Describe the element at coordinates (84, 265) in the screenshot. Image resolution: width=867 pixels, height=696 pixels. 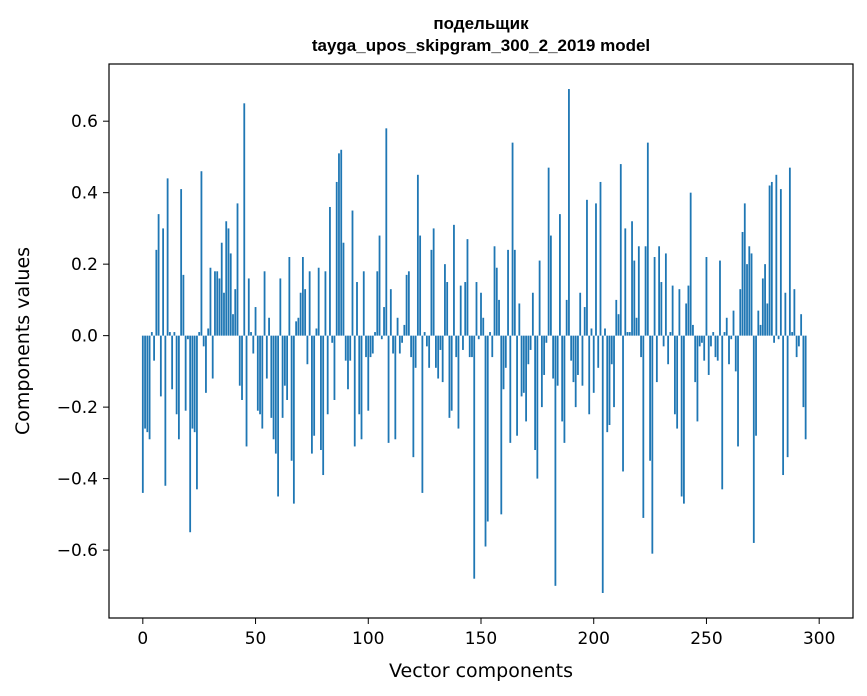
I see `y-tick-label: 0.2` at that location.